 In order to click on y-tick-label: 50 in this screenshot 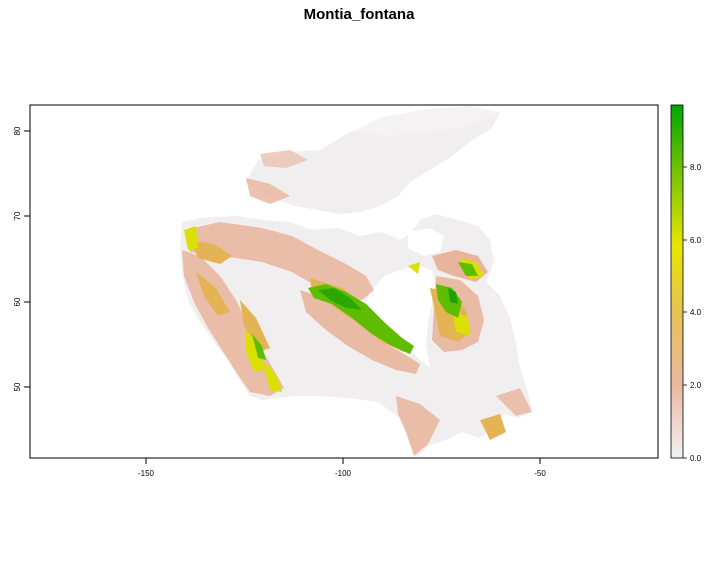, I will do `click(17, 386)`.